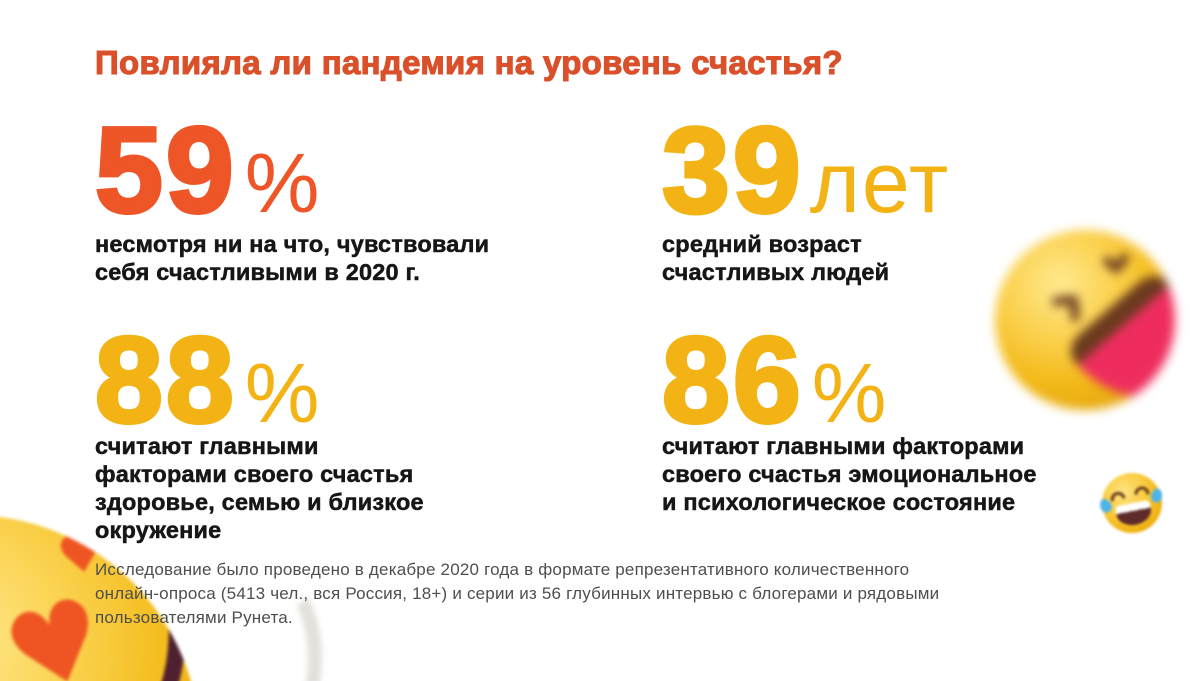 This screenshot has height=681, width=1200. What do you see at coordinates (776, 258) in the screenshot?
I see `stat-description: средний возраст счастливых людей` at bounding box center [776, 258].